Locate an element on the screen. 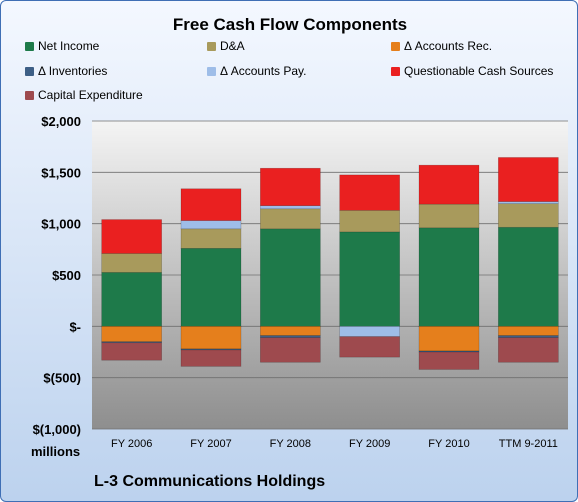  legend-item-inventories: Δ Inventories is located at coordinates (66, 71).